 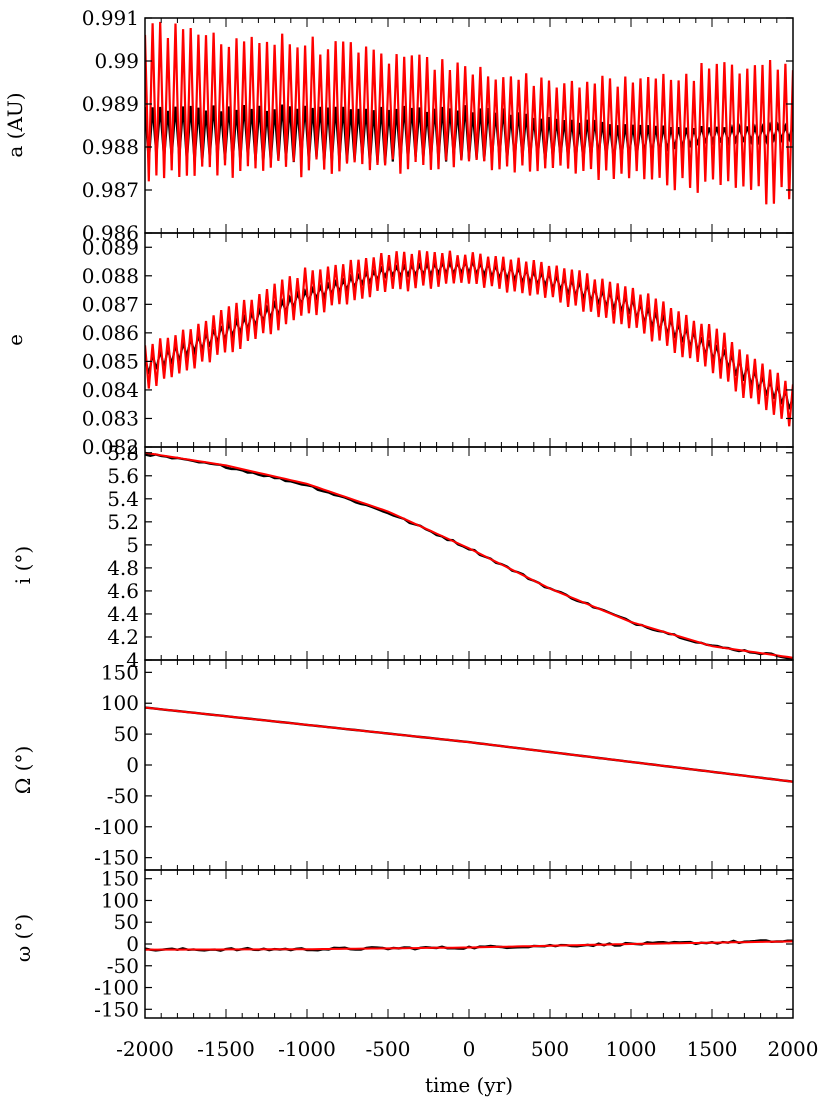 What do you see at coordinates (110, 104) in the screenshot?
I see `ytick-label-a: 0.989` at bounding box center [110, 104].